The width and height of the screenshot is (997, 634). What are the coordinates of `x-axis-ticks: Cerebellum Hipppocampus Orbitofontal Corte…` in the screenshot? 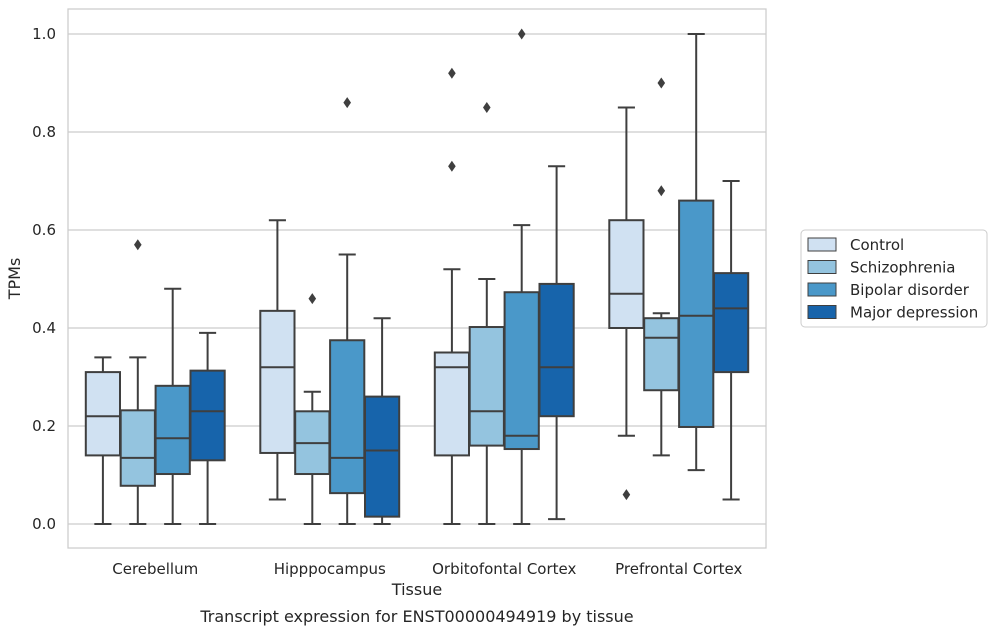 It's located at (427, 569).